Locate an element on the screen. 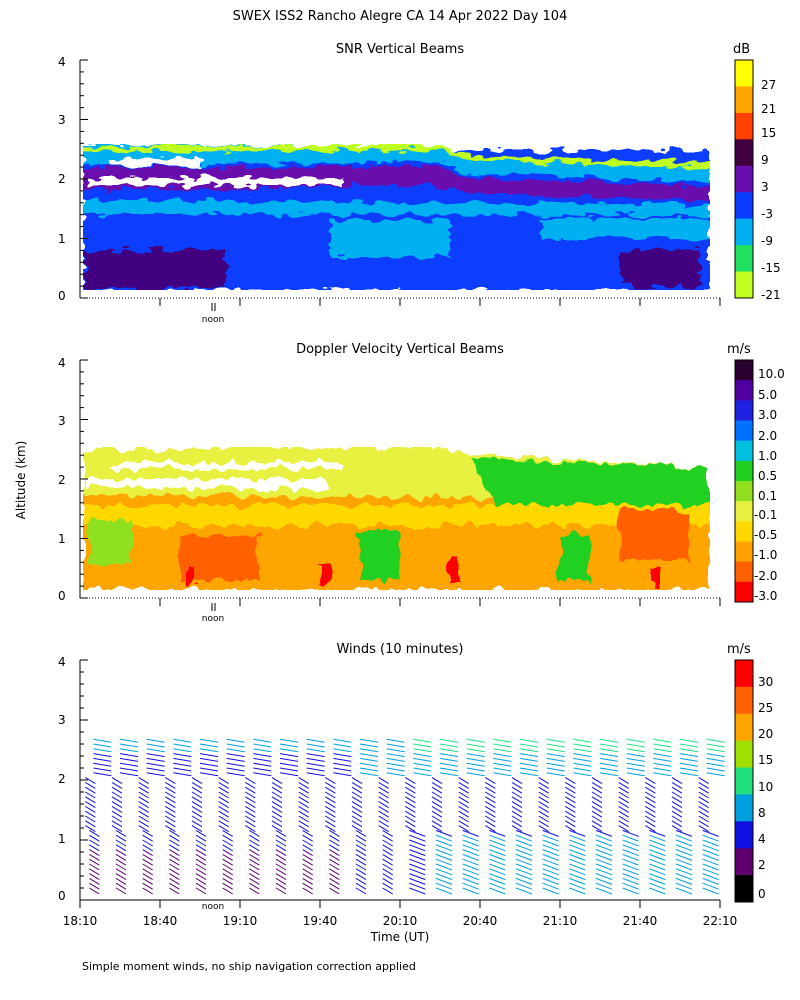  winds-ytick-4: 4 is located at coordinates (62, 662).